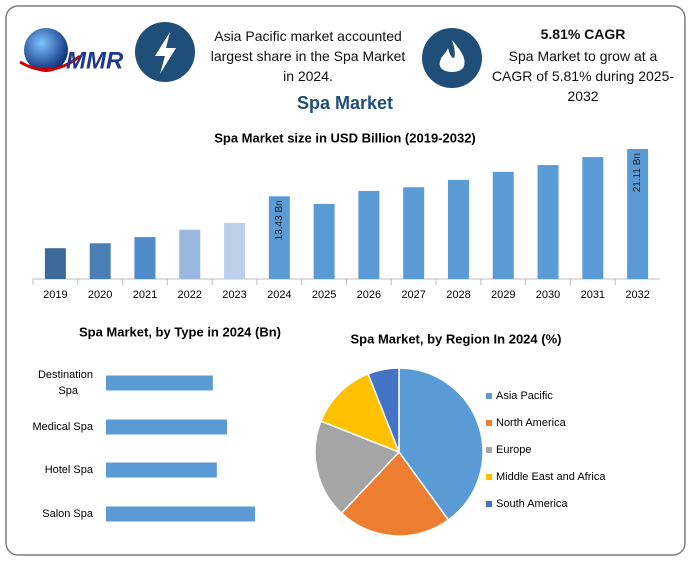 The image size is (691, 563). Describe the element at coordinates (46, 50) in the screenshot. I see `logo-globe` at that location.